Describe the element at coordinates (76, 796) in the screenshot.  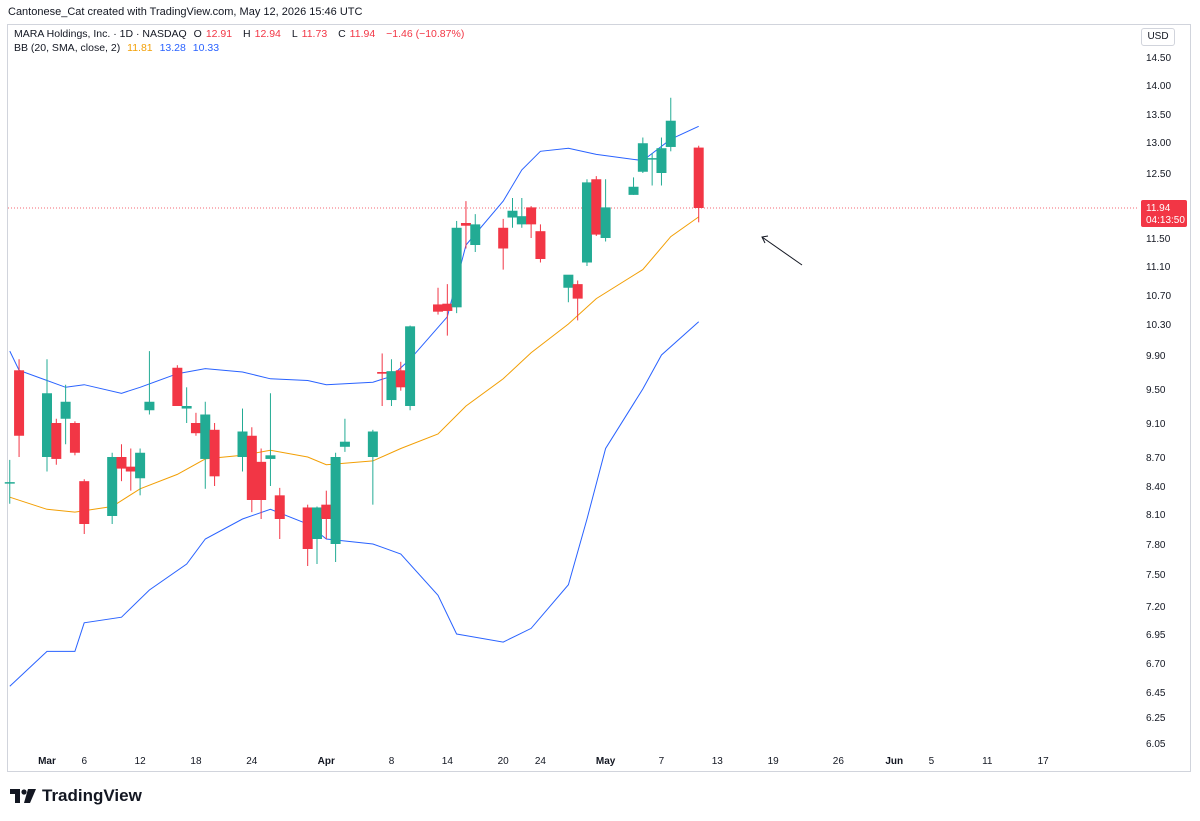
I see `tradingview-logo: TradingView` at that location.